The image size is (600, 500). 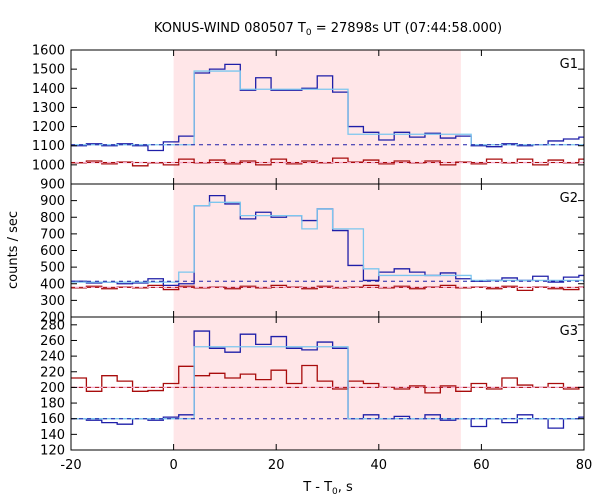 I want to click on x-tick-label: 20, so click(x=276, y=465).